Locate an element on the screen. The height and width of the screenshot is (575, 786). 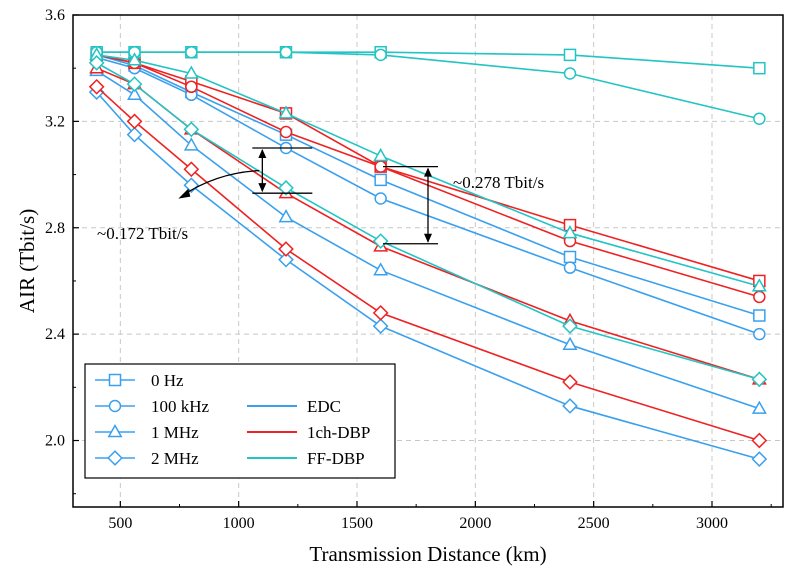
y-tick-label: 2.4 is located at coordinates (55, 334).